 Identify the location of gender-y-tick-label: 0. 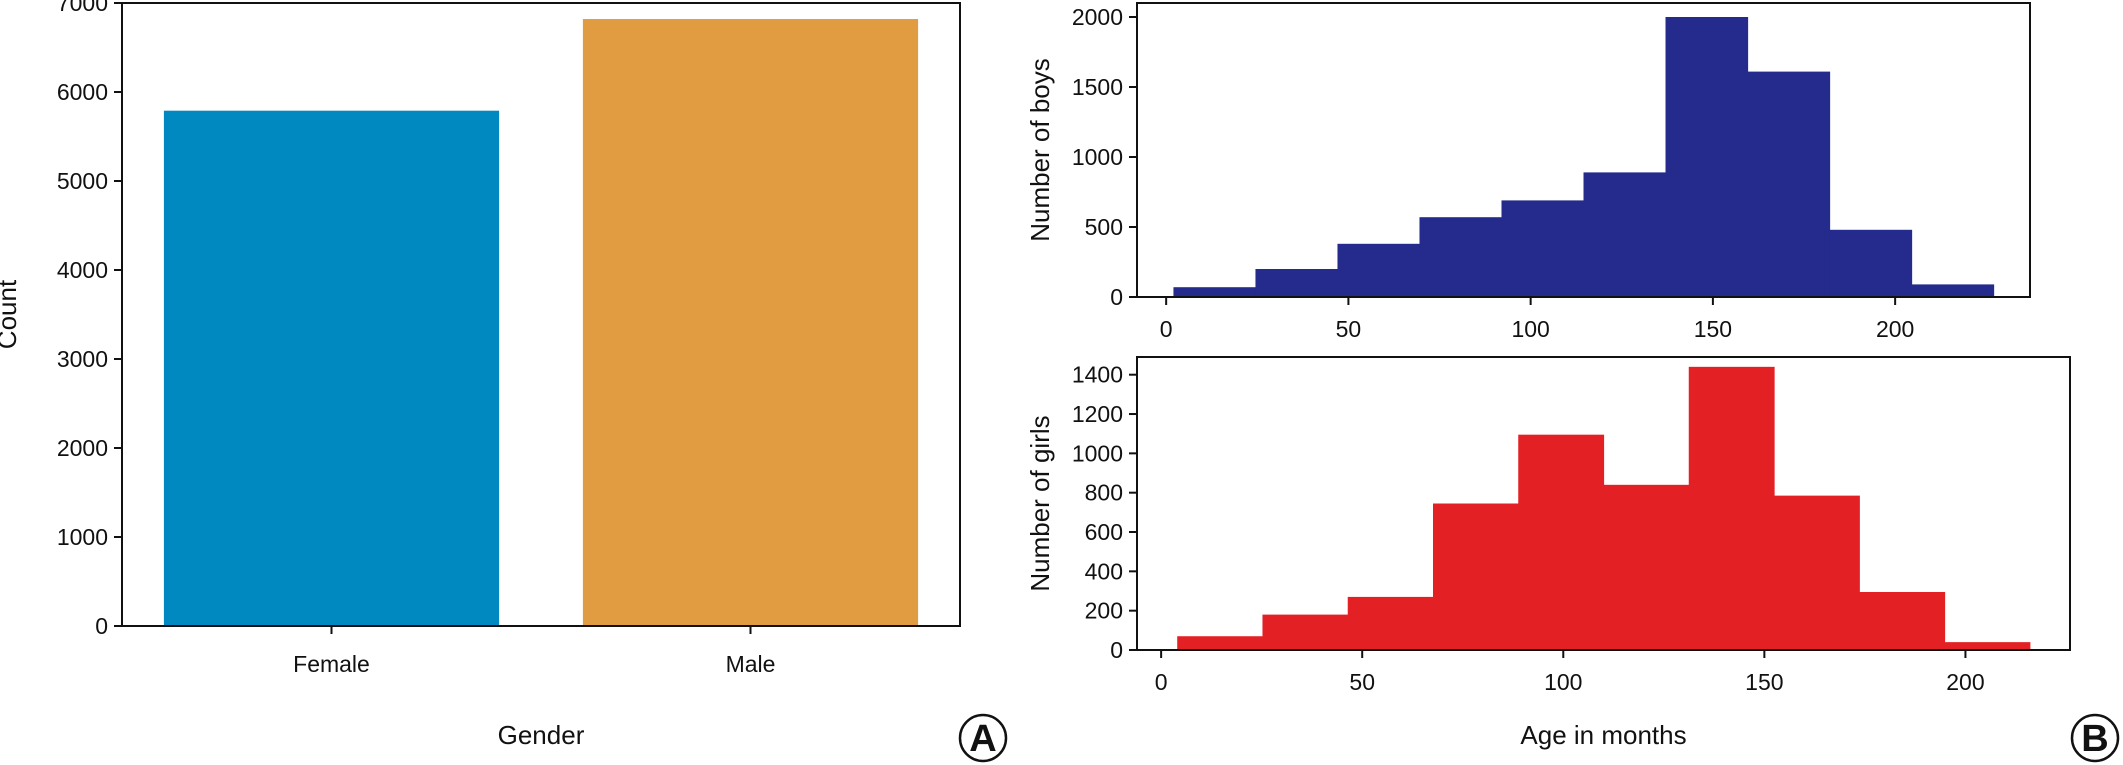
(101, 626).